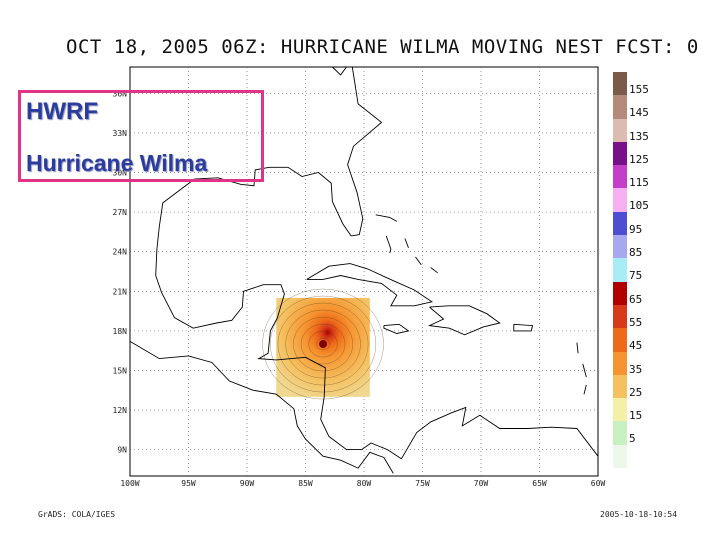 The height and width of the screenshot is (540, 720). Describe the element at coordinates (129, 483) in the screenshot. I see `lon-tick-label: 100W` at that location.